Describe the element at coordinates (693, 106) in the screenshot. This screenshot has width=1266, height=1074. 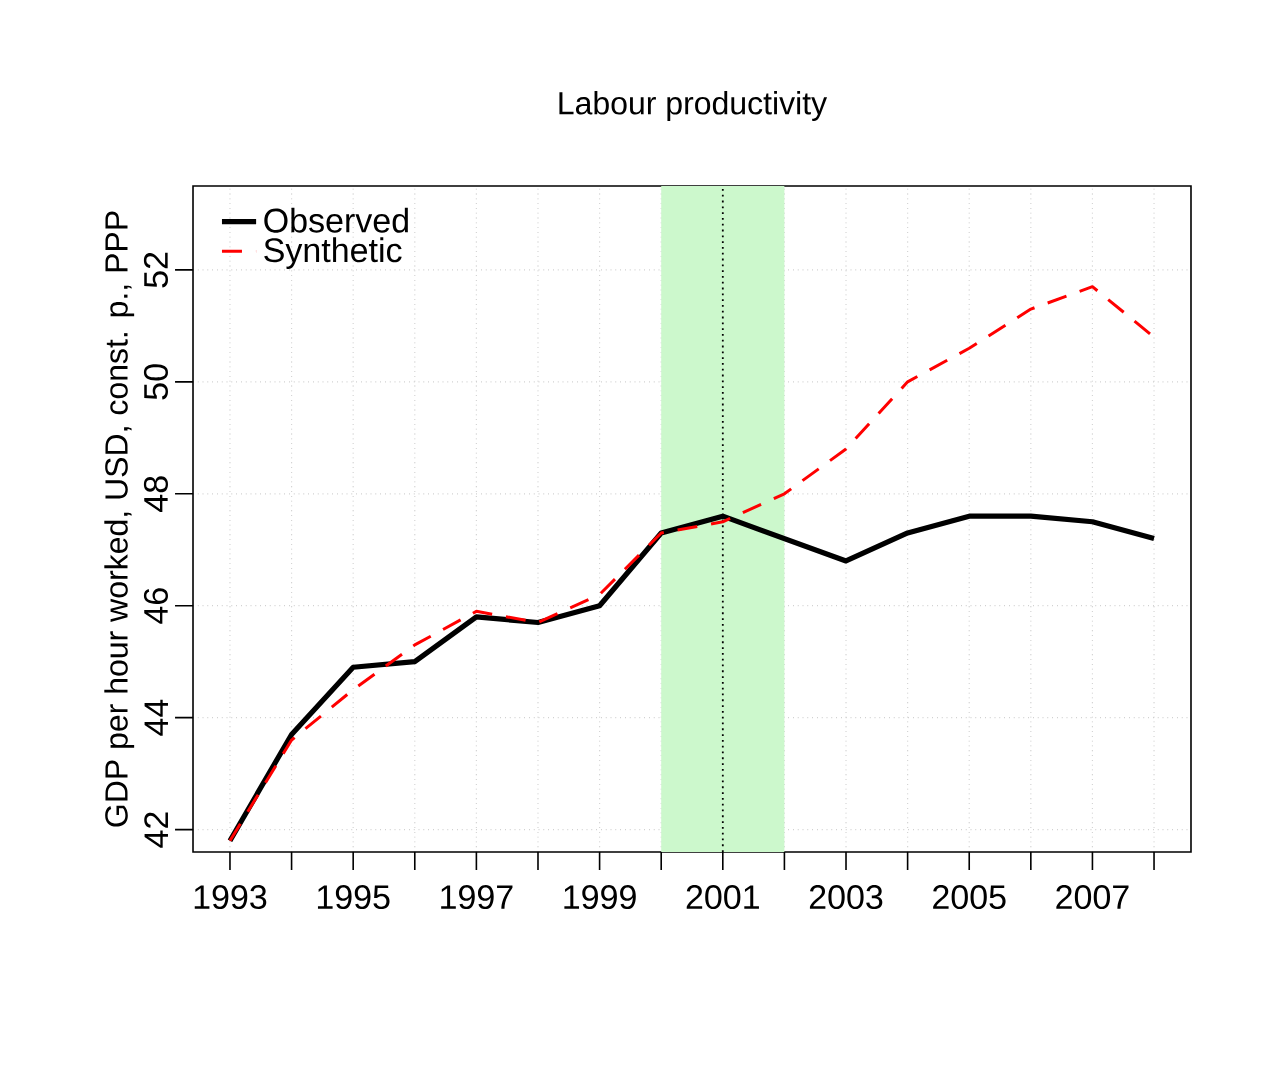
I see `chart-title: Labour productivity` at that location.